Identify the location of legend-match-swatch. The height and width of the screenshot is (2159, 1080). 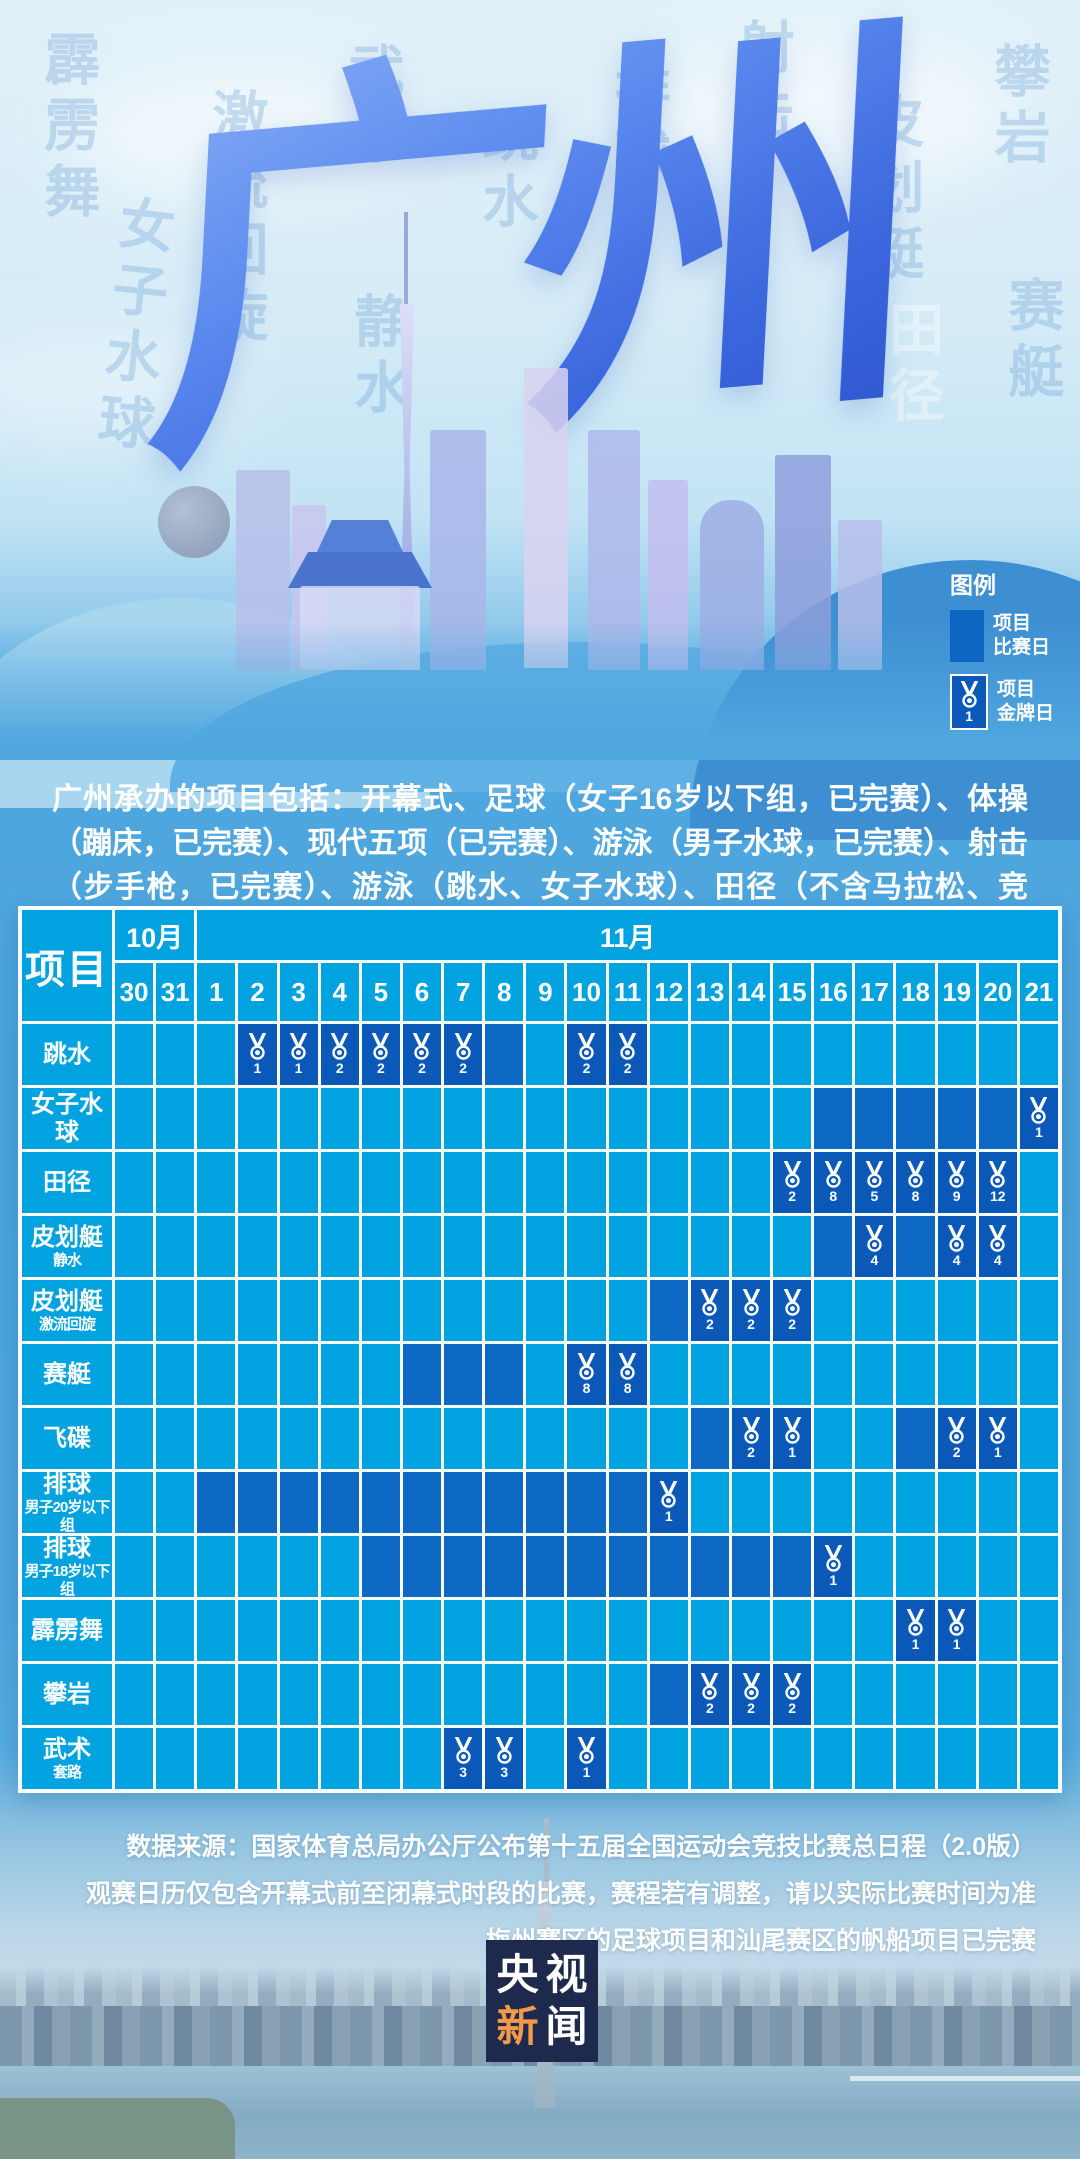
(967, 636).